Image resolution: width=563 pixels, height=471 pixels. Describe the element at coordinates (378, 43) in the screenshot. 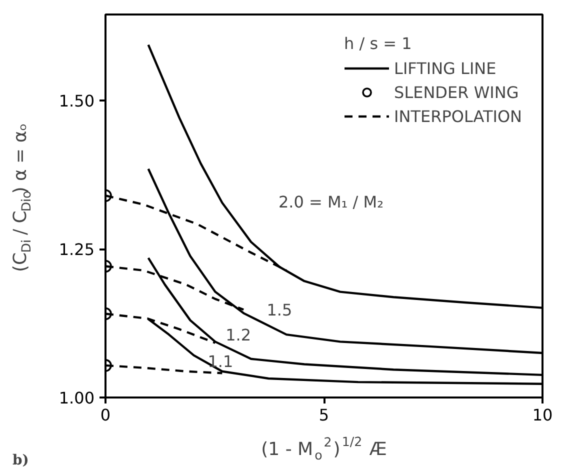

I see `legend-title: h / s = 1` at that location.